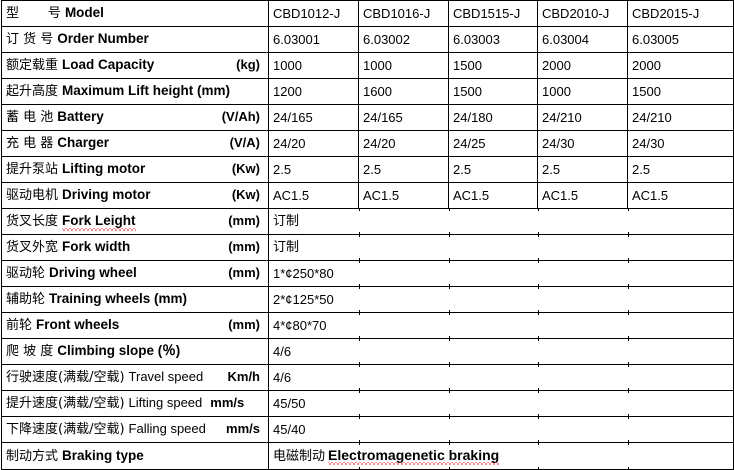 Image resolution: width=734 pixels, height=470 pixels. Describe the element at coordinates (108, 64) in the screenshot. I see `row-label-english: Load Capacity` at that location.